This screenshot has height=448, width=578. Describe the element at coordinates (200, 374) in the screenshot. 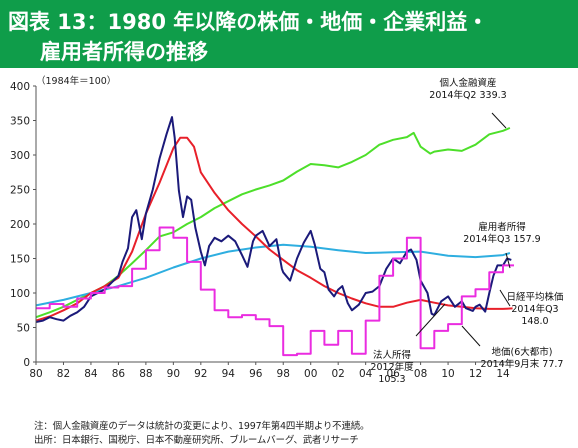

I see `x-tick-label: 92` at that location.